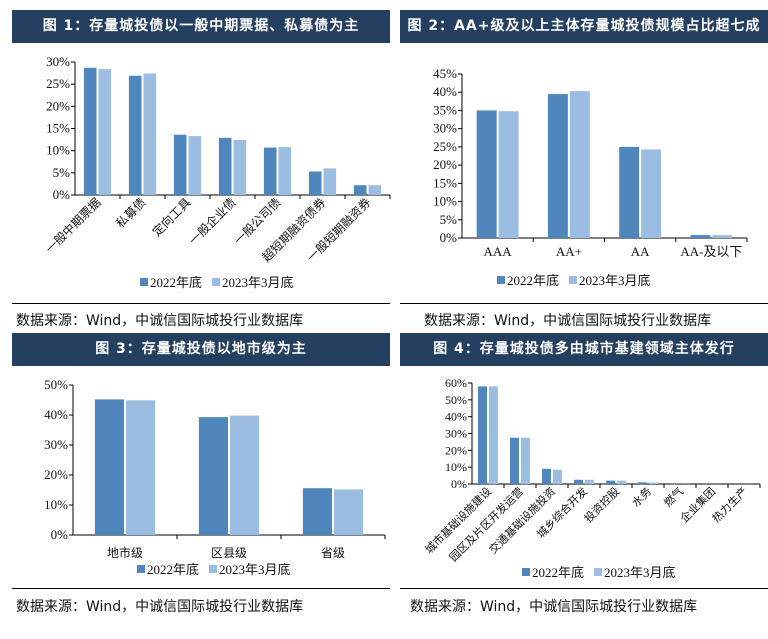 This screenshot has height=639, width=768. Describe the element at coordinates (171, 217) in the screenshot. I see `x-tick-label: 定向工具` at that location.